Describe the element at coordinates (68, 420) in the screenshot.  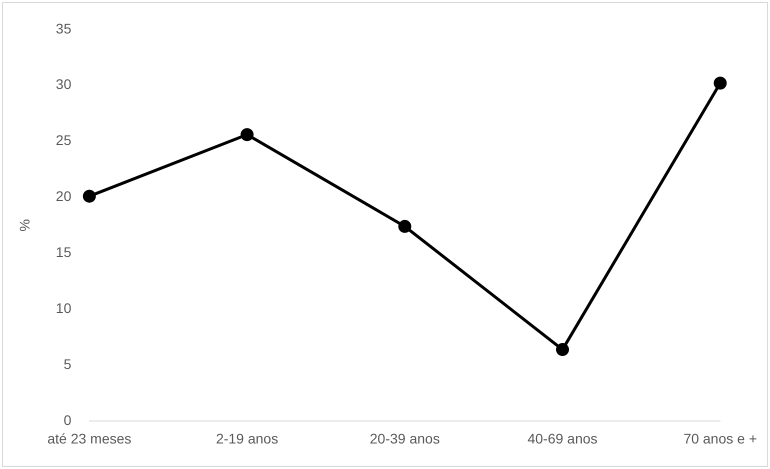
I see `y-tick-label: 0` at that location.